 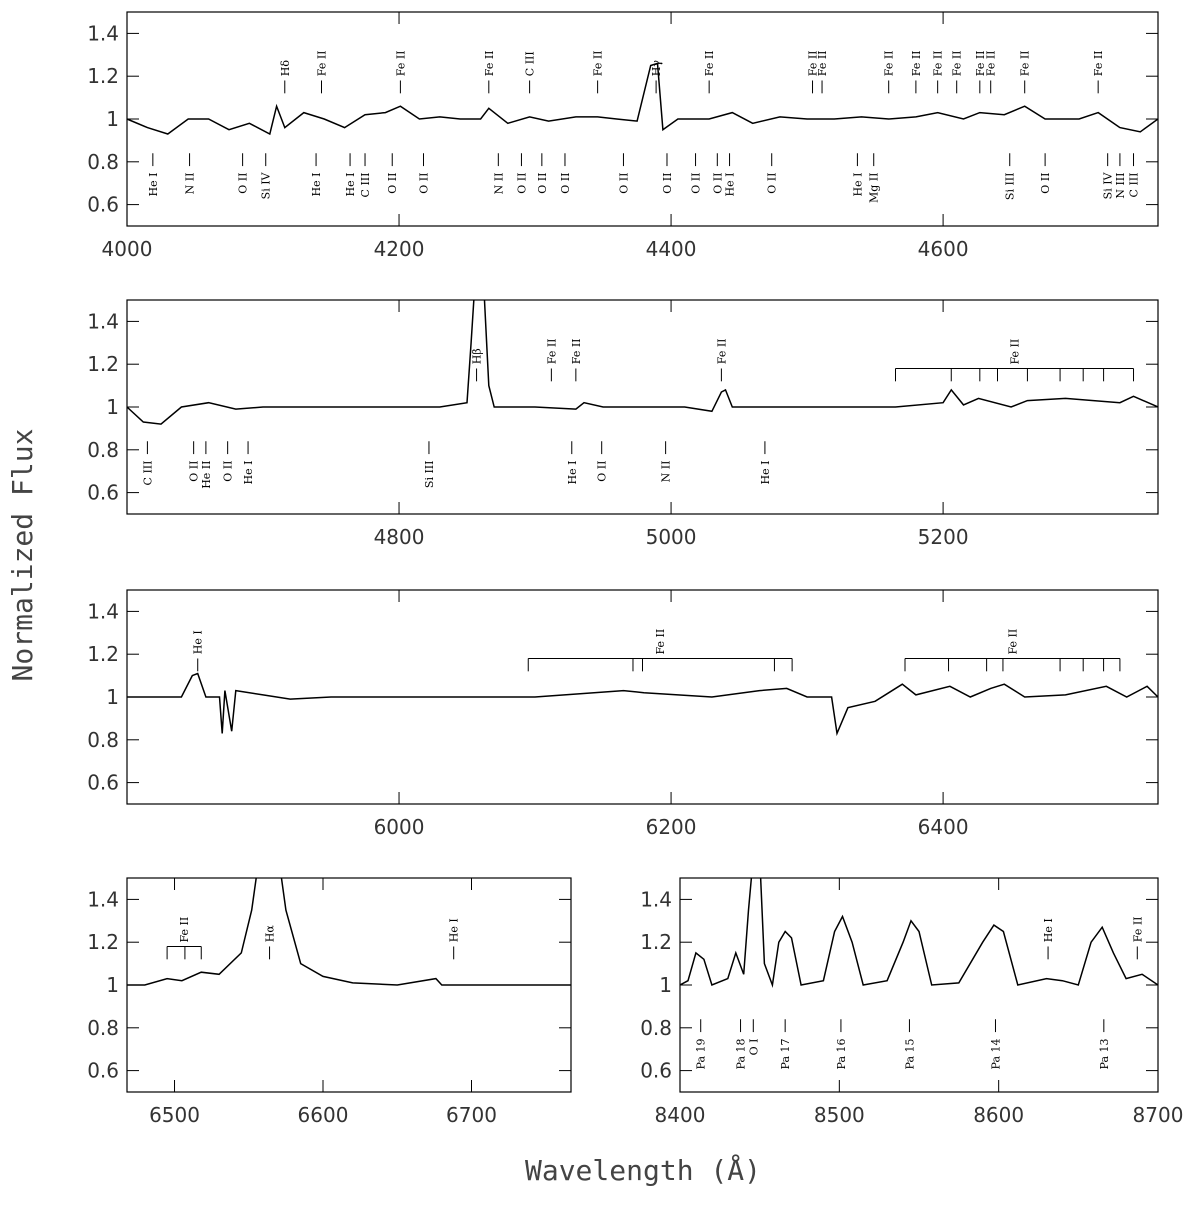 What do you see at coordinates (22, 555) in the screenshot?
I see `y-axis-label: Normalized Flux` at bounding box center [22, 555].